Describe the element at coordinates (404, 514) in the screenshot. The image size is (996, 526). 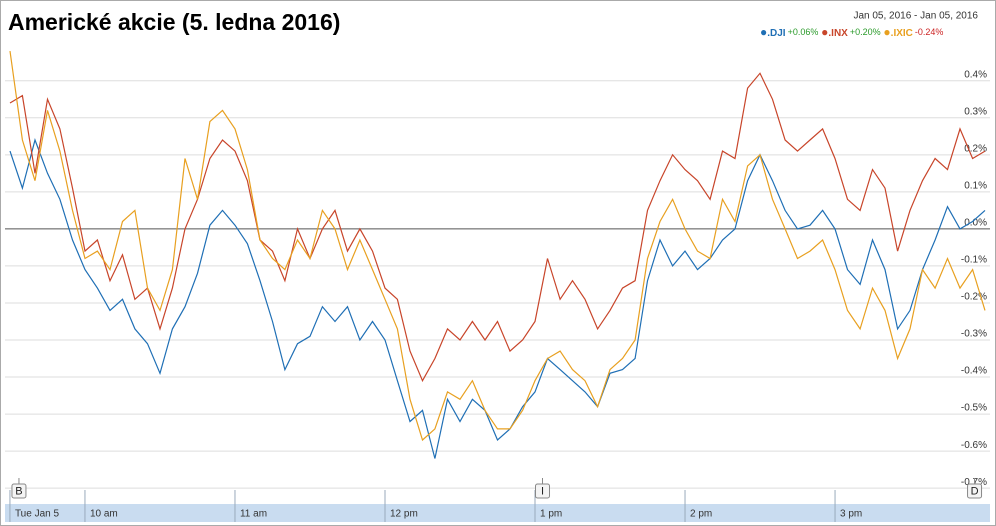
I see `x-tick-label: 12 pm` at that location.